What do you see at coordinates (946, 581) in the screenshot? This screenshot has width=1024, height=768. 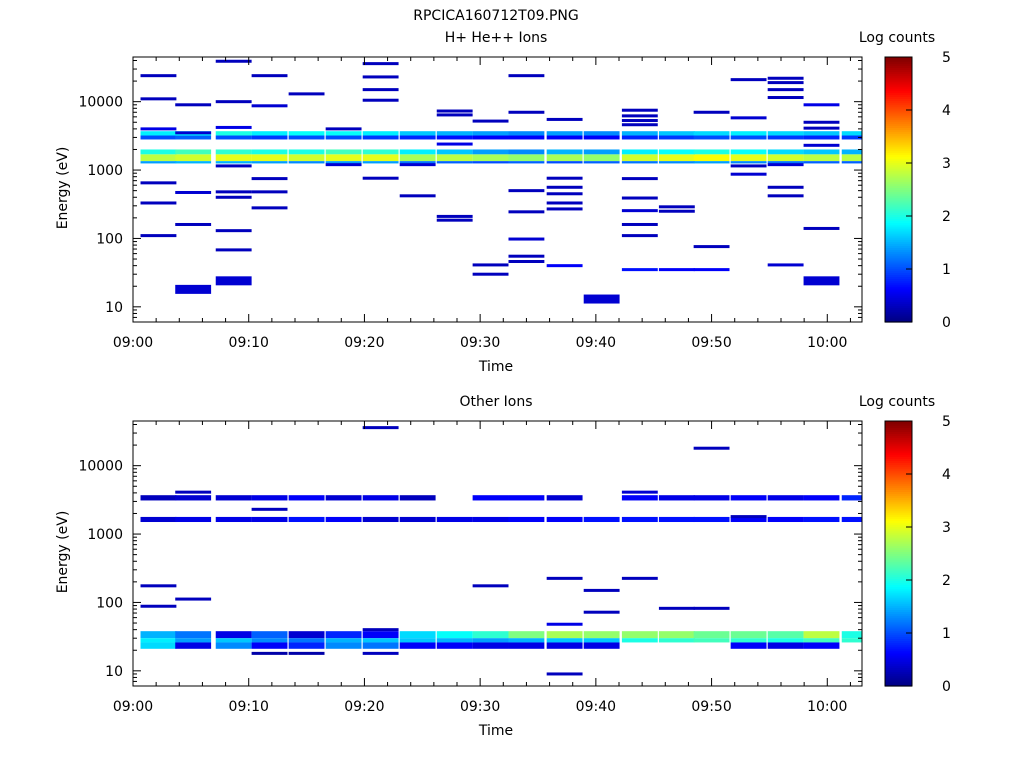 I see `colorbar-tick-label: 2` at bounding box center [946, 581].